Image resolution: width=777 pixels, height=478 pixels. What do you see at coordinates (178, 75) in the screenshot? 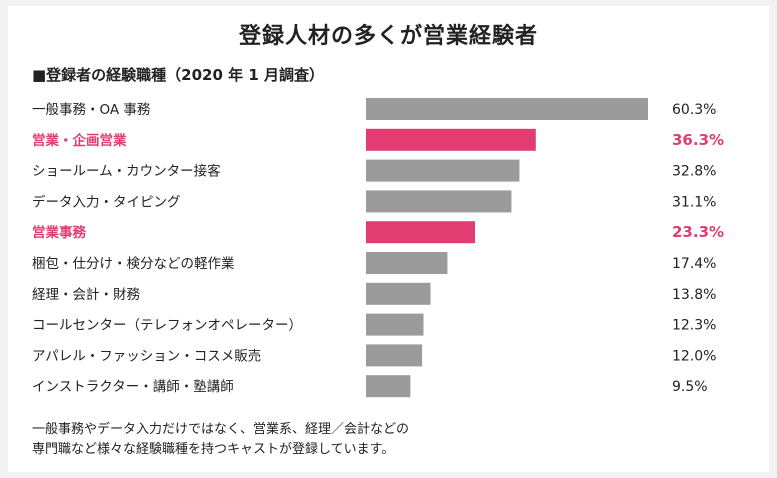
I see `chart-subtitle: ■登録者の経験職種（2020 年 1 月調査）` at bounding box center [178, 75].